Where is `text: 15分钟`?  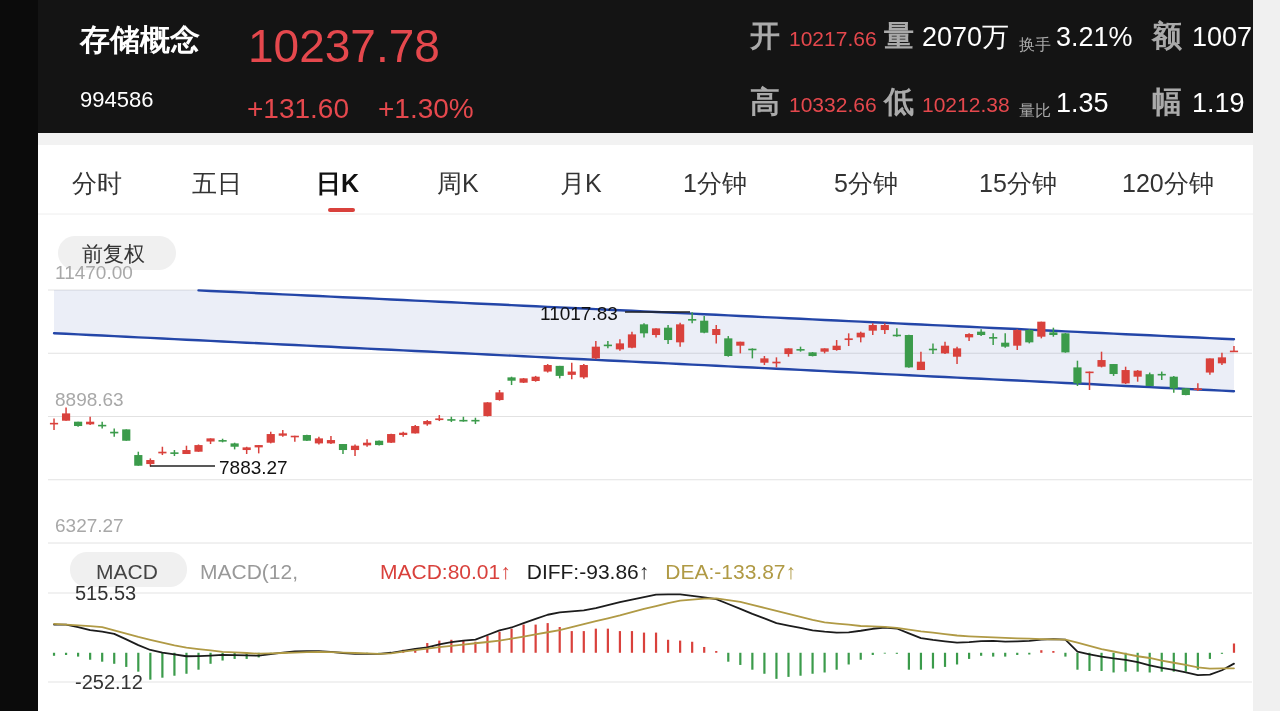 text: 15分钟 is located at coordinates (1018, 183).